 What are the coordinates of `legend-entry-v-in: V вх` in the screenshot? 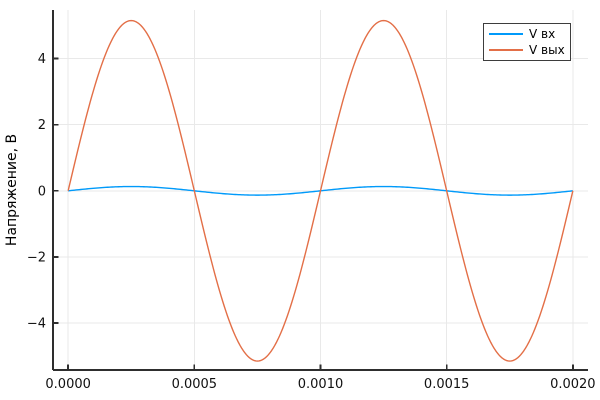 It's located at (527, 34).